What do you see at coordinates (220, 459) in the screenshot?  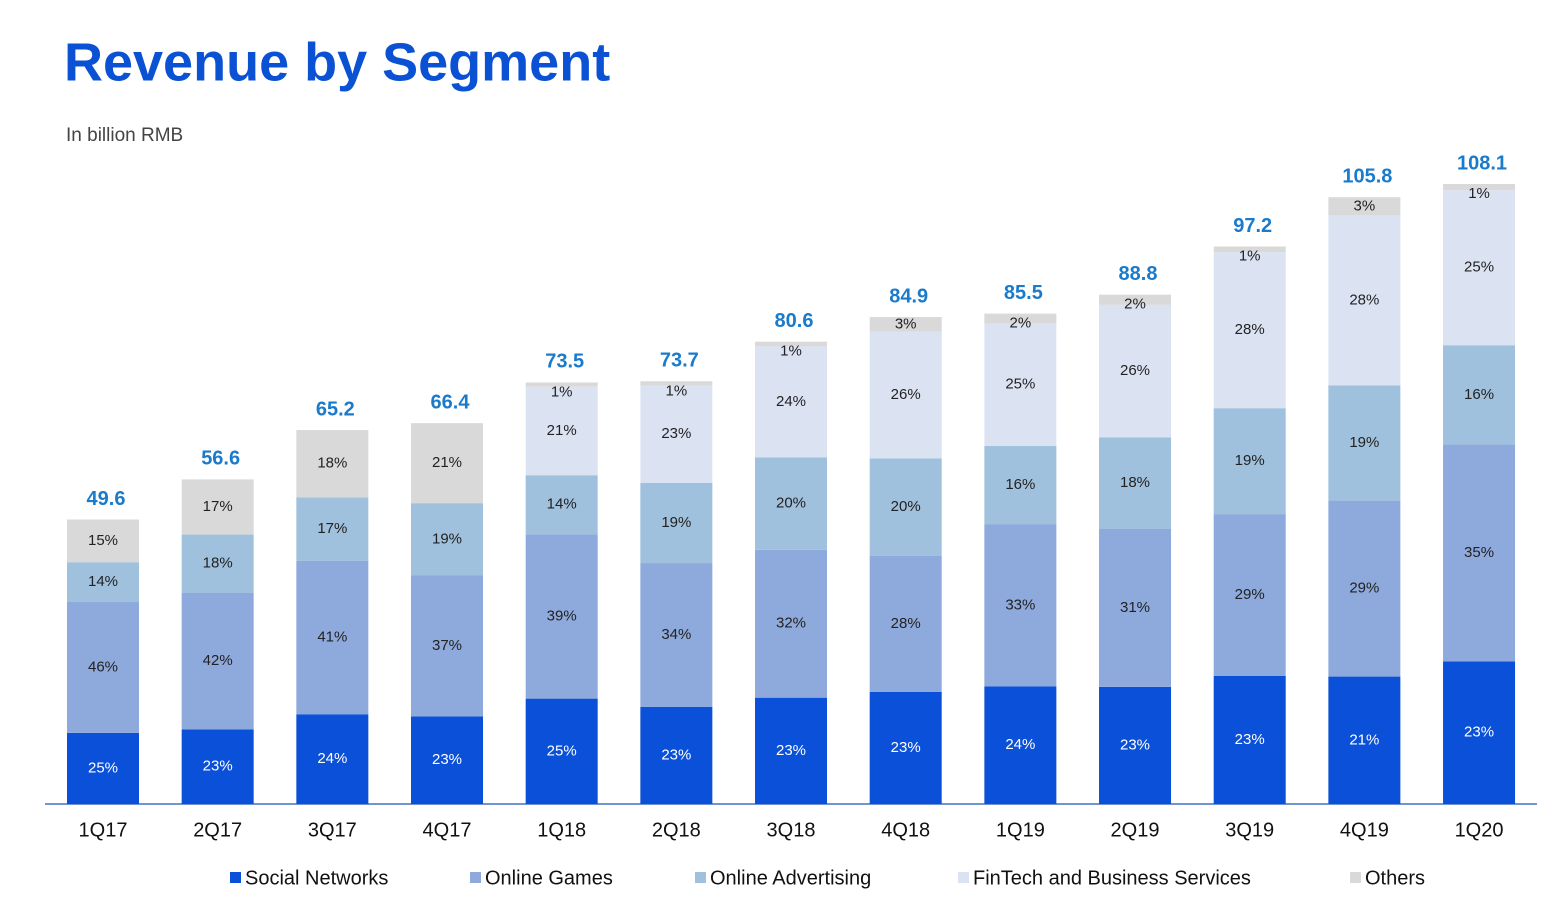 I see `total-label: 56.6` at bounding box center [220, 459].